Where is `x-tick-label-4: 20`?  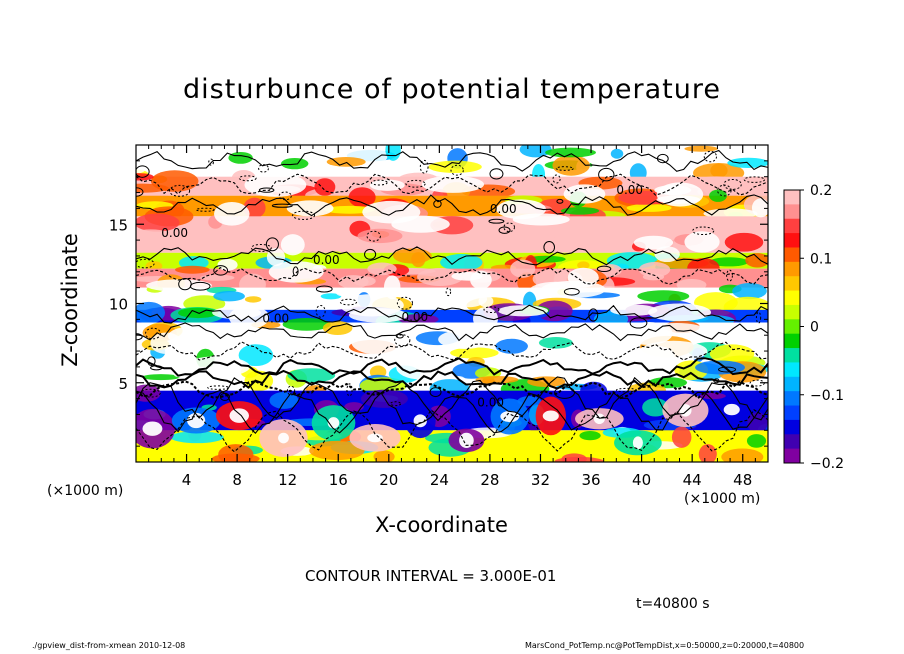 x-tick-label-4: 20 is located at coordinates (388, 480).